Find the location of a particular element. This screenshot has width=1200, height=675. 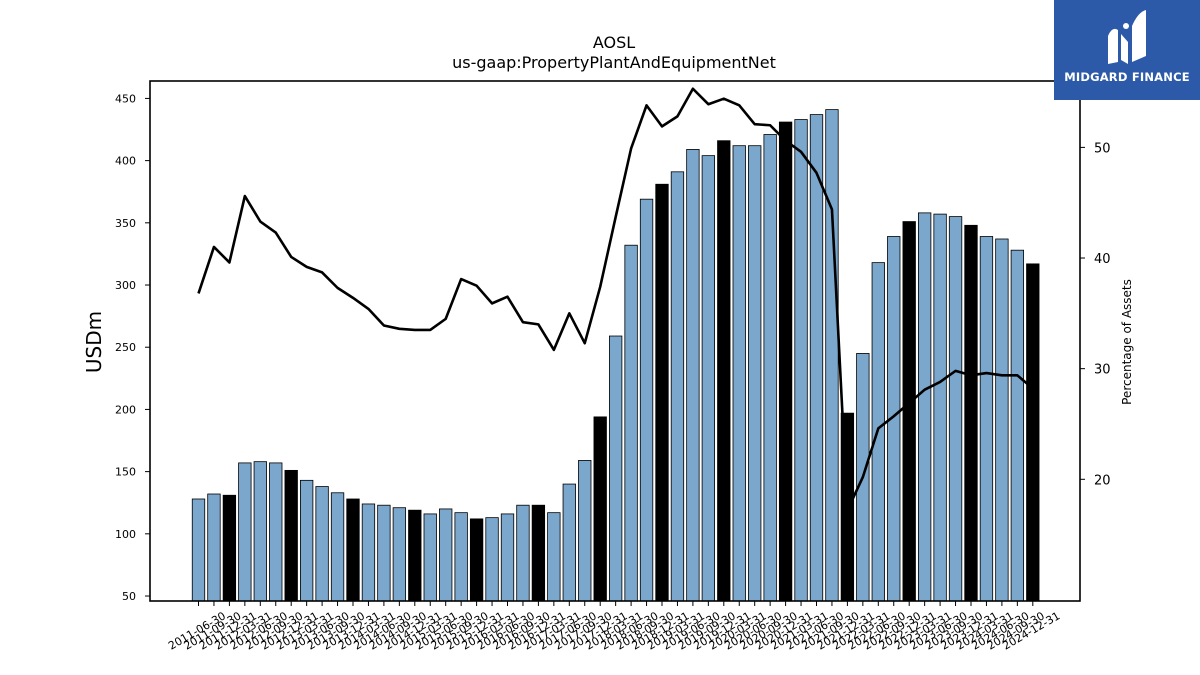

y-tick-label: 150 is located at coordinates (125, 472).